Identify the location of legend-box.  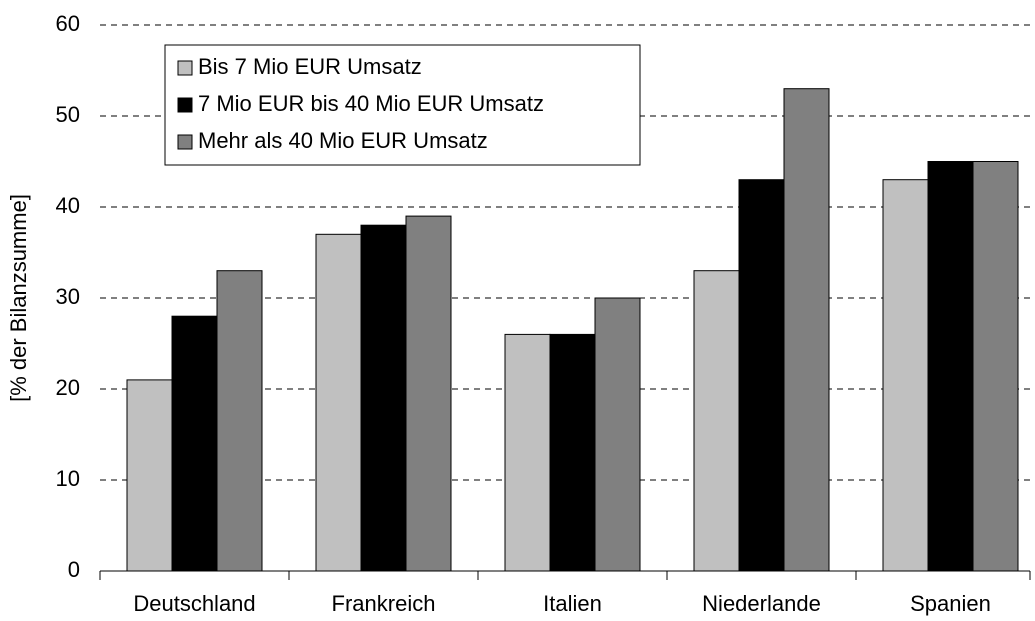
(402, 105).